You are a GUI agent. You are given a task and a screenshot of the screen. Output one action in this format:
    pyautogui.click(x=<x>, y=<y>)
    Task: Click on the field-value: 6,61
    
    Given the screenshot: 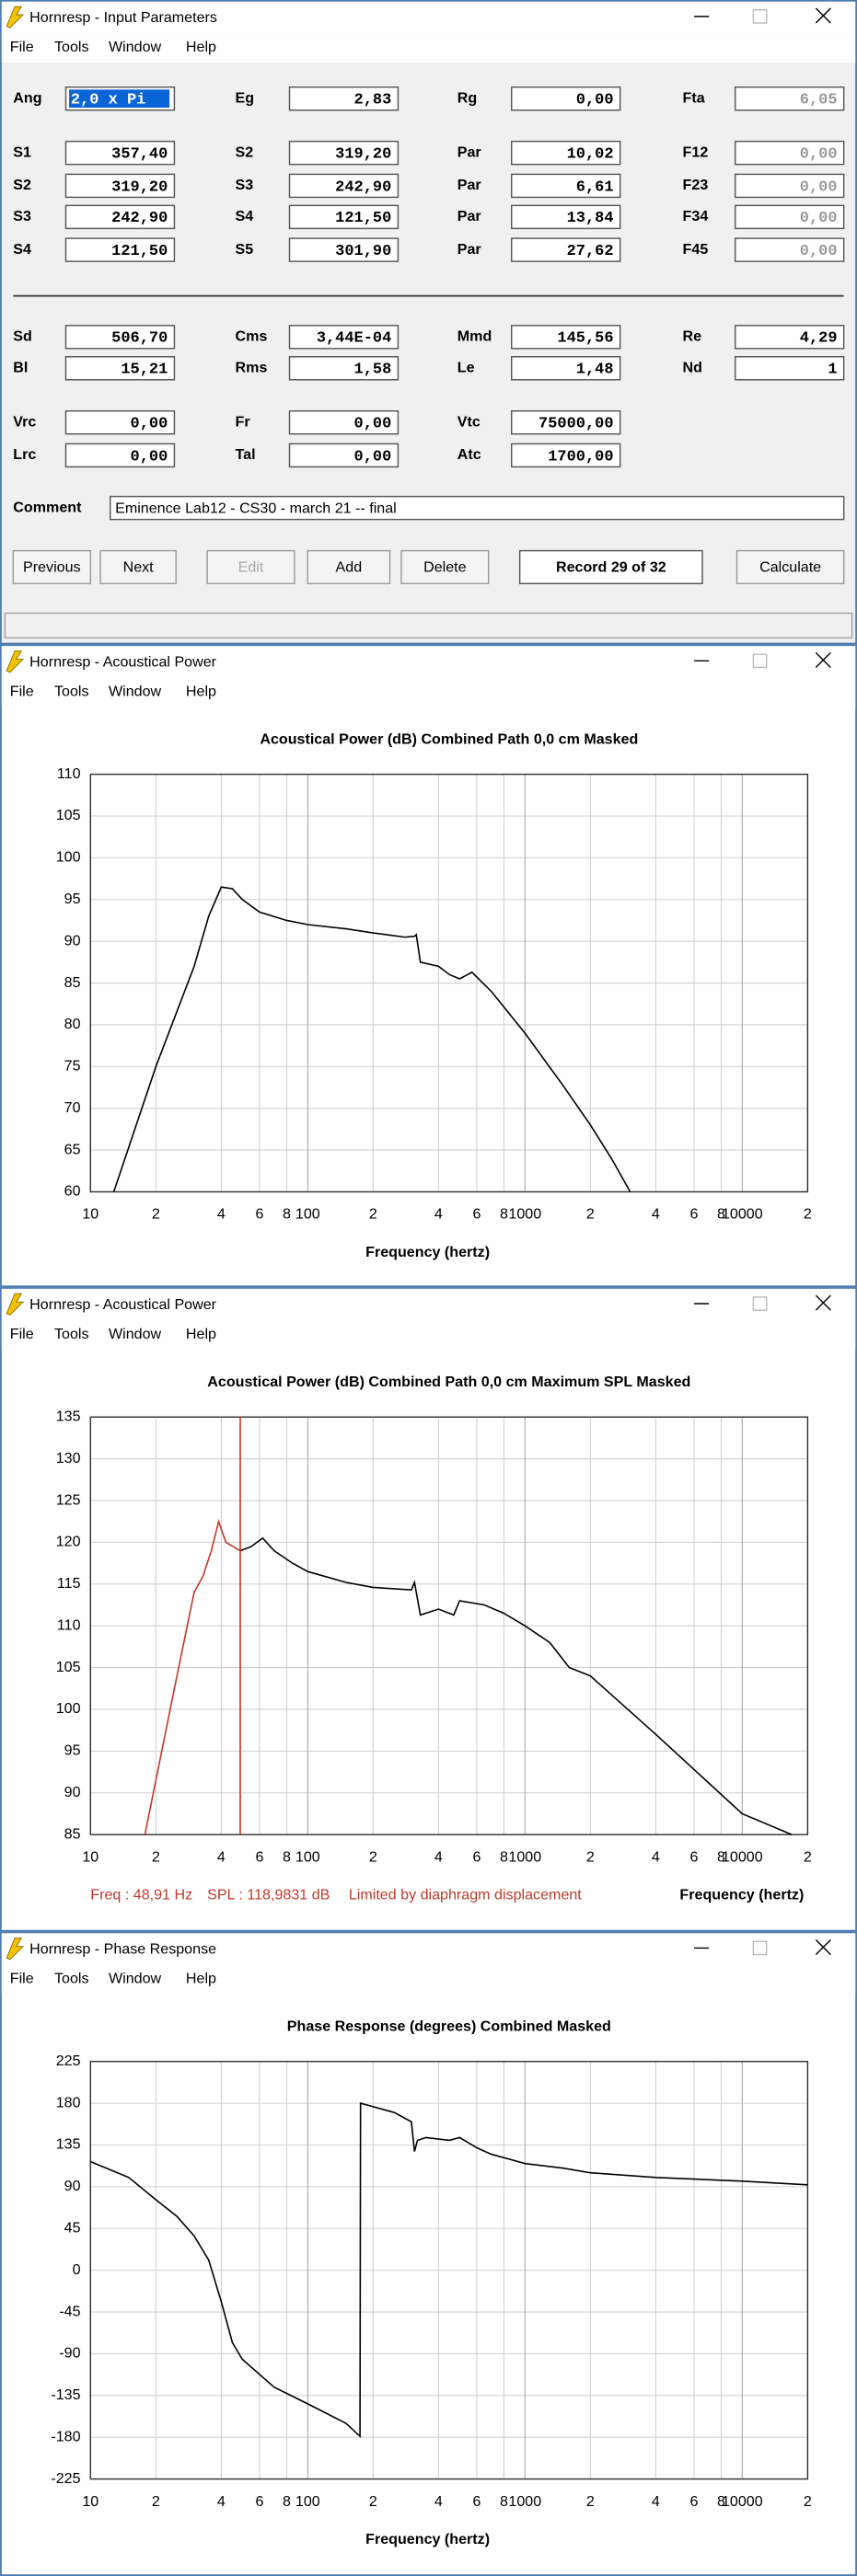 What is the action you would take?
    pyautogui.click(x=595, y=187)
    